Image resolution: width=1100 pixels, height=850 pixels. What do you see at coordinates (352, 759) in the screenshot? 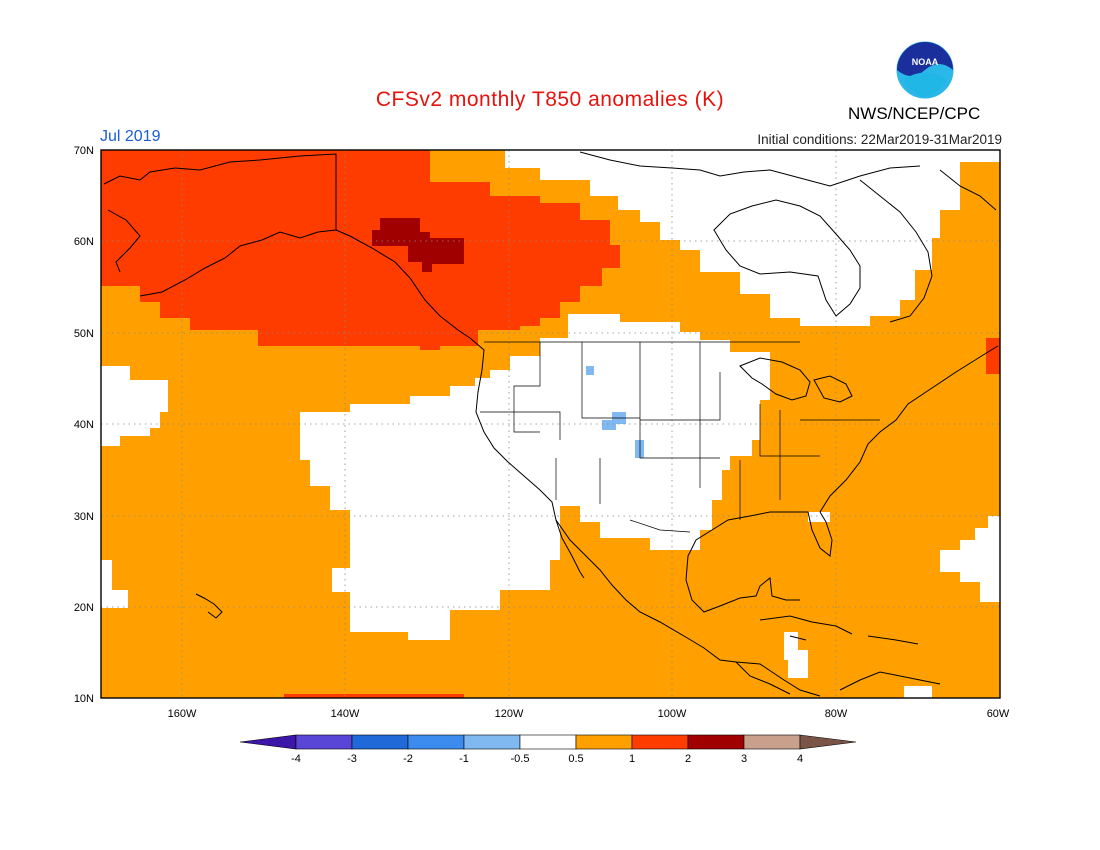
I see `colorbar-tick-label: -3` at bounding box center [352, 759].